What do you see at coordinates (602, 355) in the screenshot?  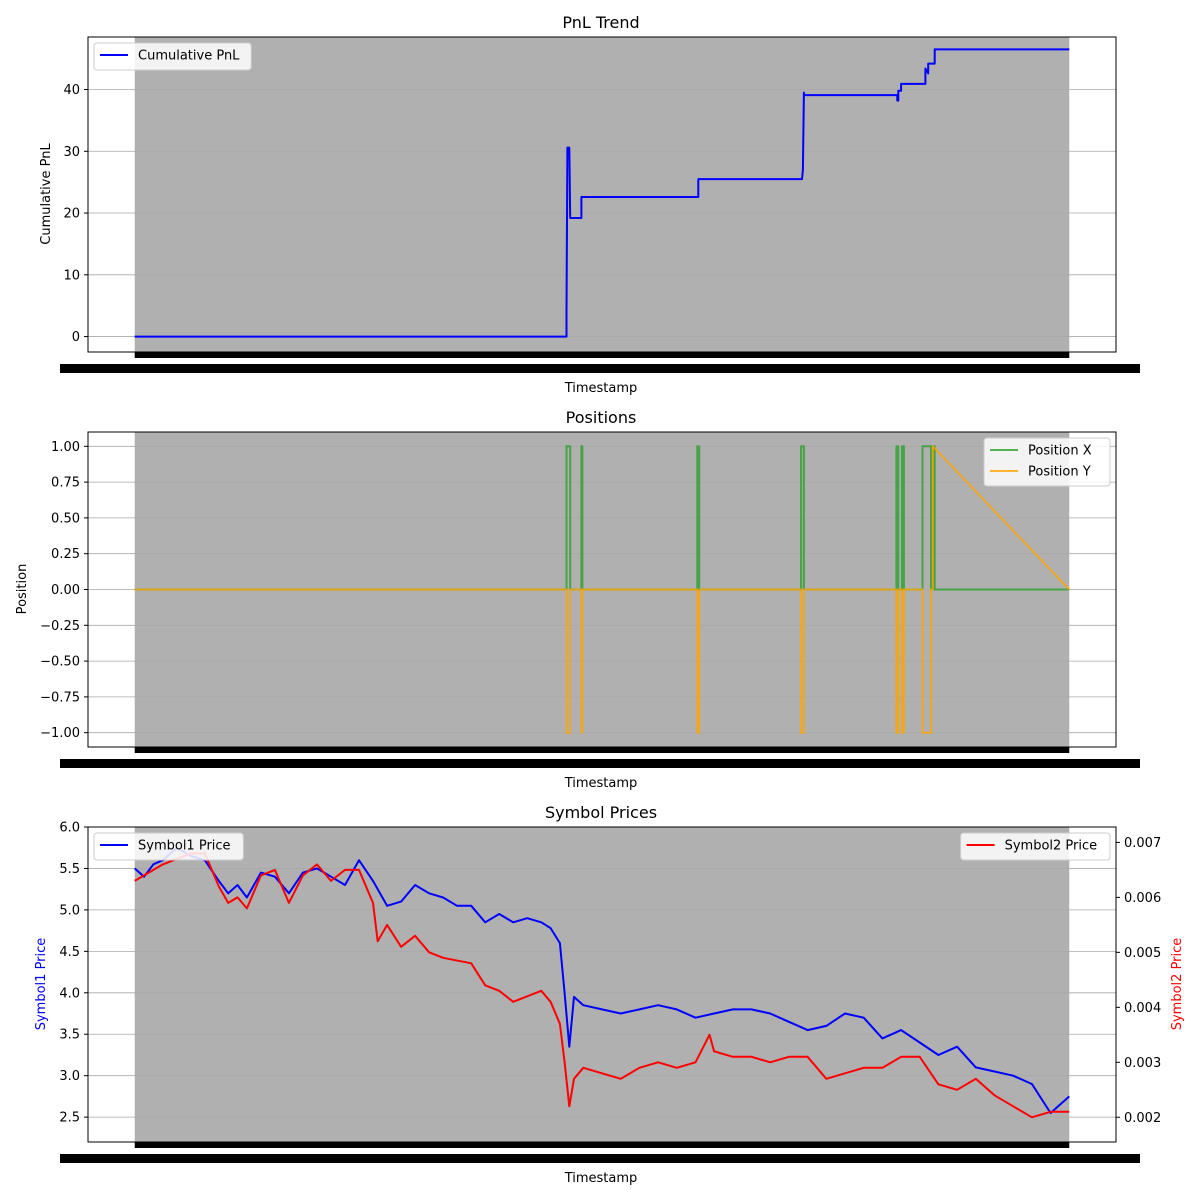 I see `pnl-x-tick-marks` at bounding box center [602, 355].